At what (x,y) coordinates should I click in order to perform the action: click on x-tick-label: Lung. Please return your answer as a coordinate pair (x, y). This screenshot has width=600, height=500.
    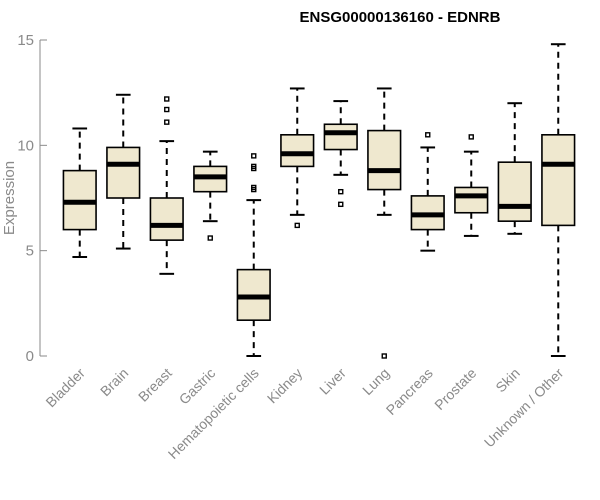
    Looking at the image, I should click on (375, 381).